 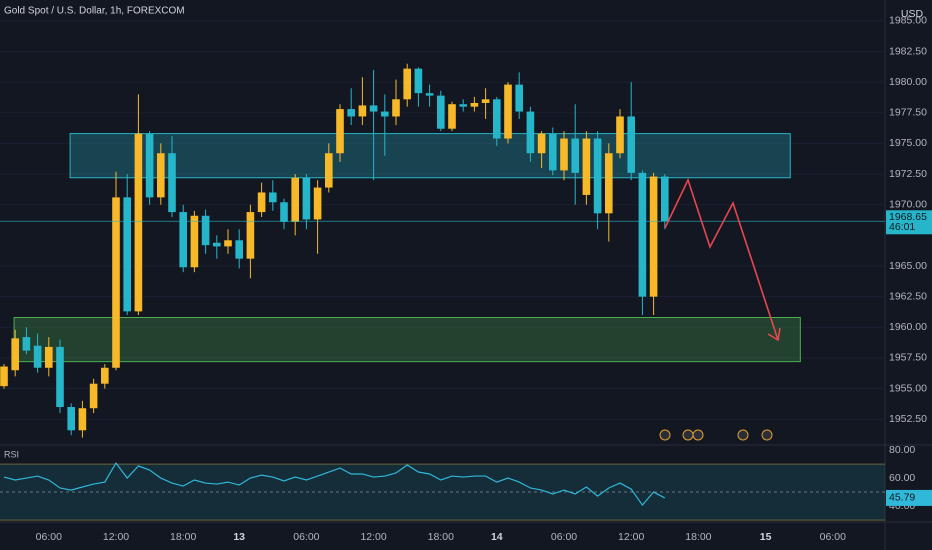 I want to click on price-label-box, so click(x=909, y=222).